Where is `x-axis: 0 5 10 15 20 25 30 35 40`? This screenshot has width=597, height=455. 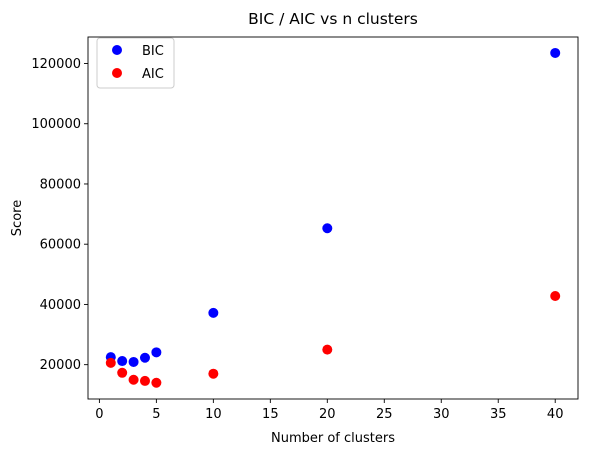
x-axis: 0 5 10 15 20 25 30 35 40 is located at coordinates (329, 410).